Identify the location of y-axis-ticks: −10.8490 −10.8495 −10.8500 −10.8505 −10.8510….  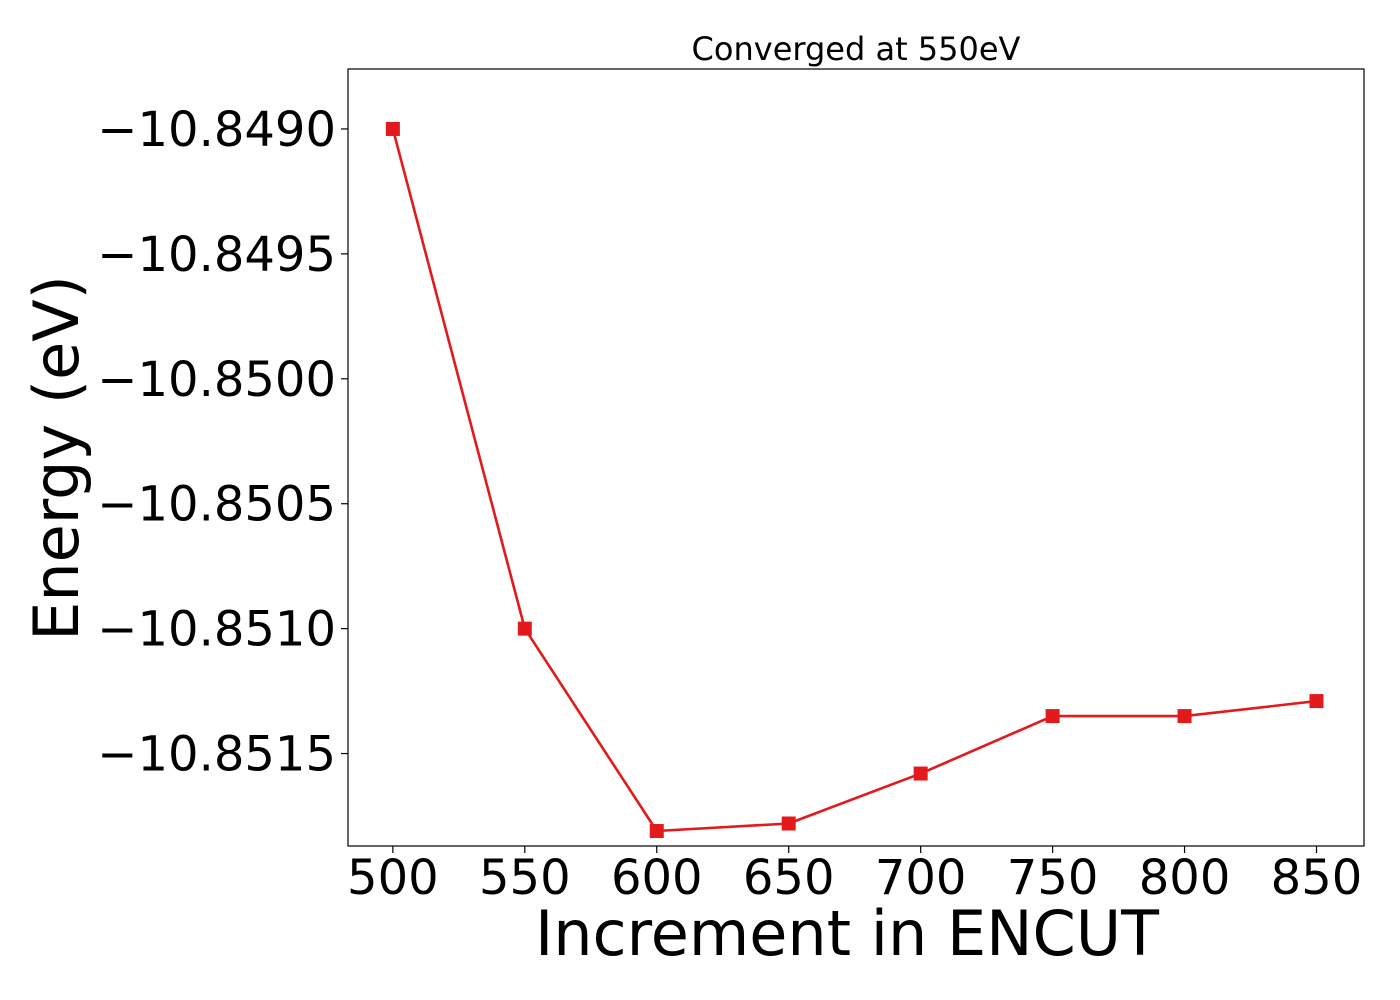
(222, 442).